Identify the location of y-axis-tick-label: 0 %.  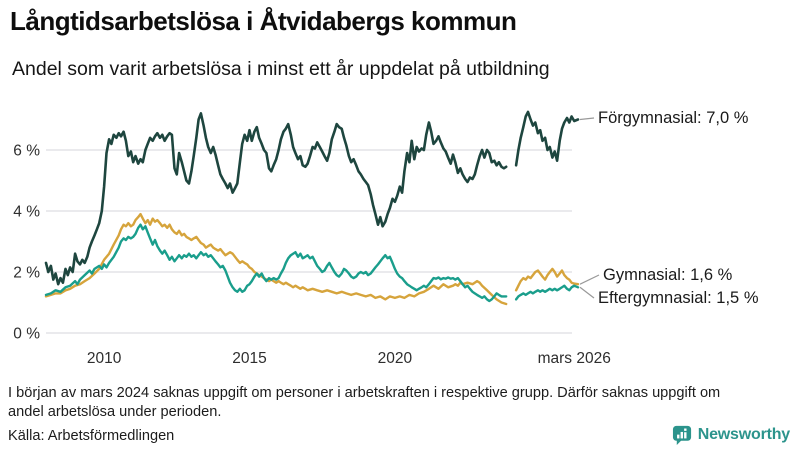
(26, 334).